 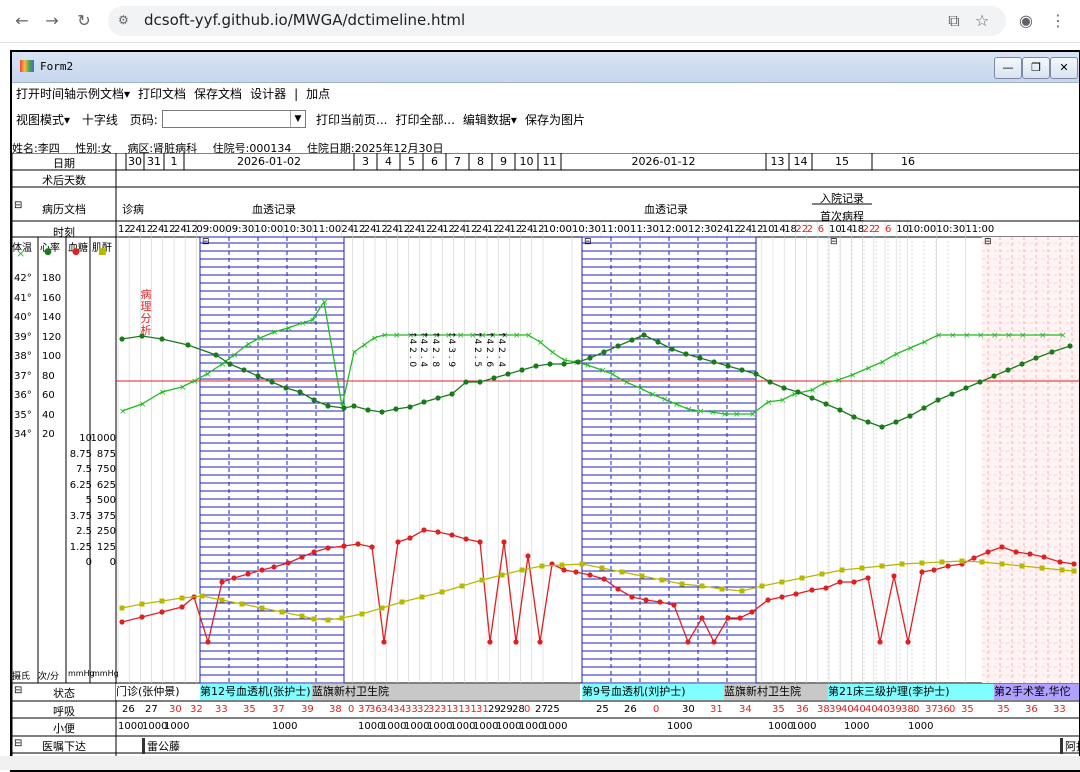 What do you see at coordinates (234, 119) in the screenshot?
I see `page-select: ▼` at bounding box center [234, 119].